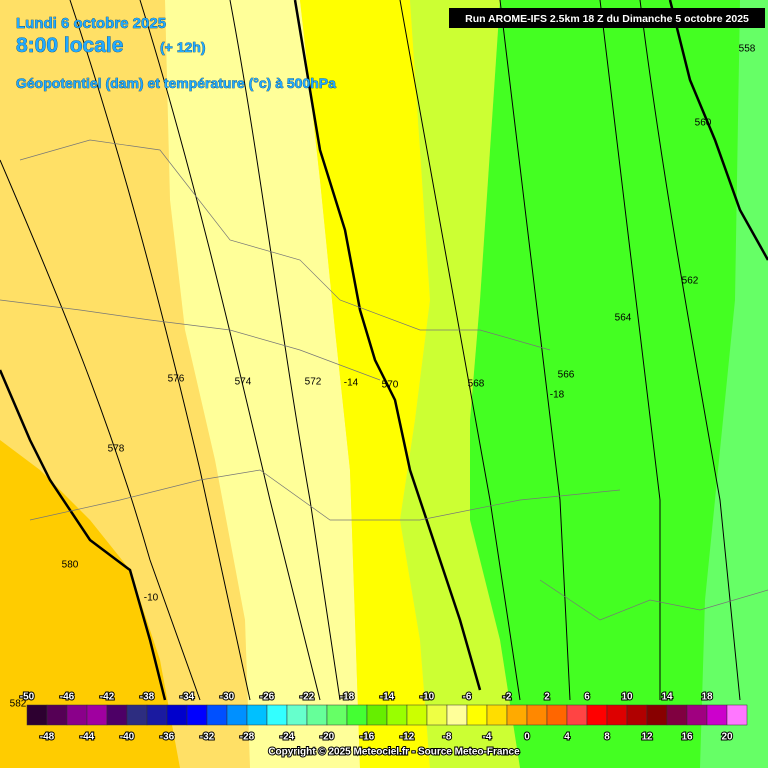 The image size is (768, 768). I want to click on colorbar-bottom-label: -32, so click(207, 737).